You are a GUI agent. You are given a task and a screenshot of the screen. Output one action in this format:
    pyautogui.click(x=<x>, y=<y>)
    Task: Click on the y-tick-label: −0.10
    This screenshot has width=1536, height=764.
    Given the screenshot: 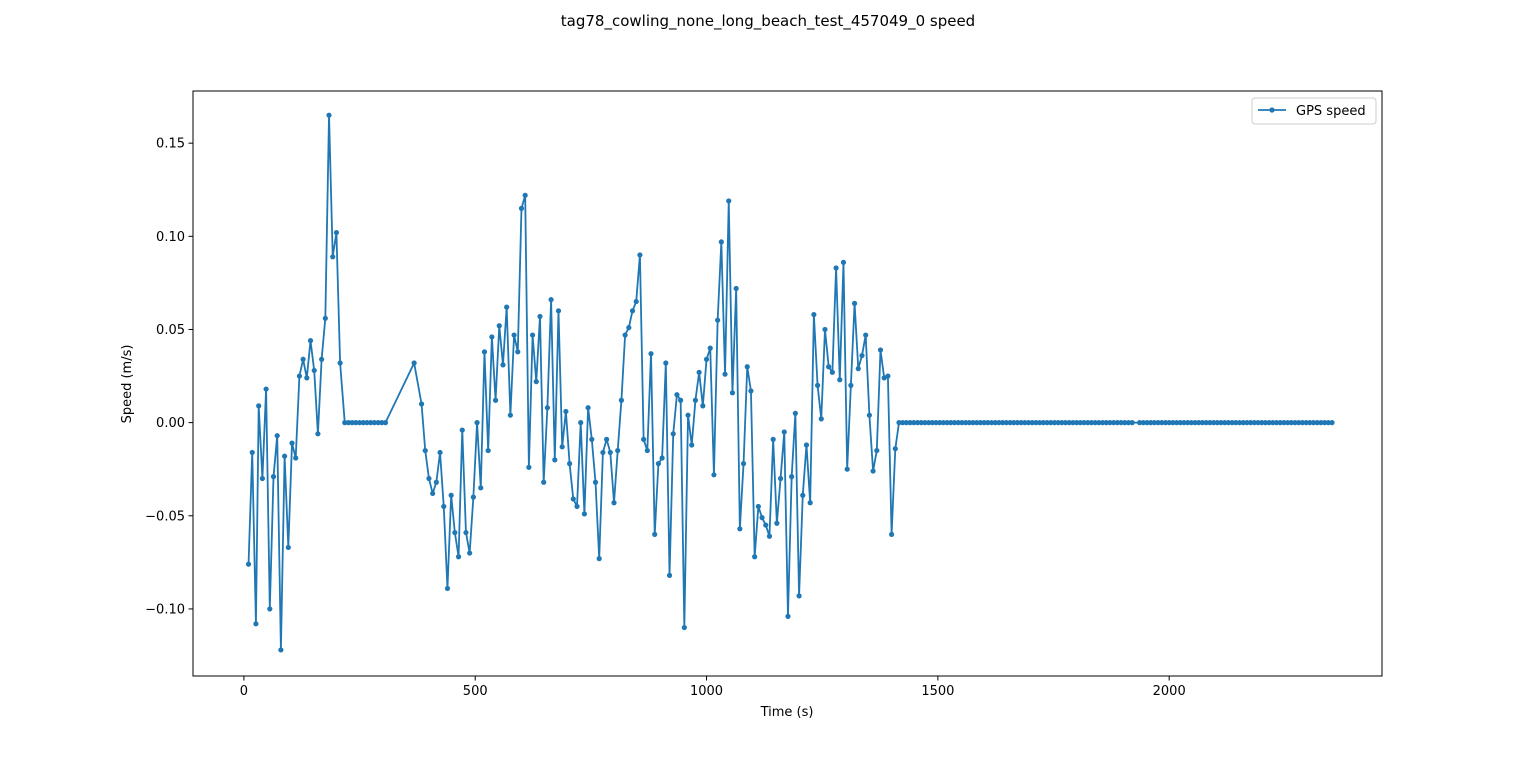 What is the action you would take?
    pyautogui.click(x=165, y=609)
    